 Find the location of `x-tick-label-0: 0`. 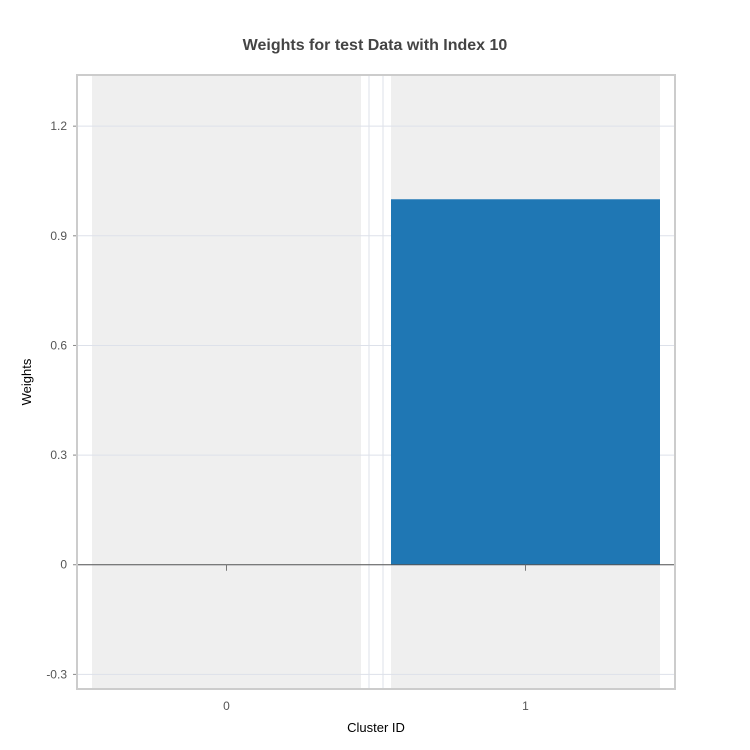

x-tick-label-0: 0 is located at coordinates (226, 706).